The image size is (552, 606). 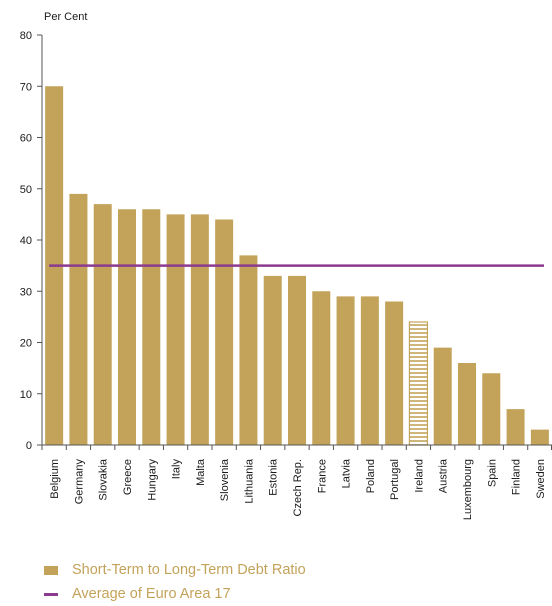 What do you see at coordinates (371, 476) in the screenshot?
I see `x-category-label: Poland` at bounding box center [371, 476].